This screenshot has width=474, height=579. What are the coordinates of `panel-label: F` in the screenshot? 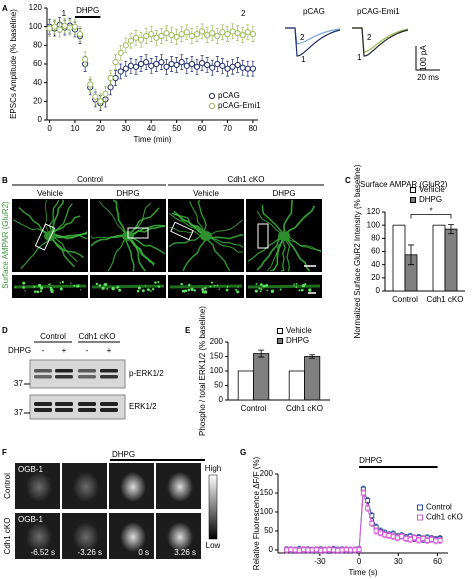 It's located at (4, 452).